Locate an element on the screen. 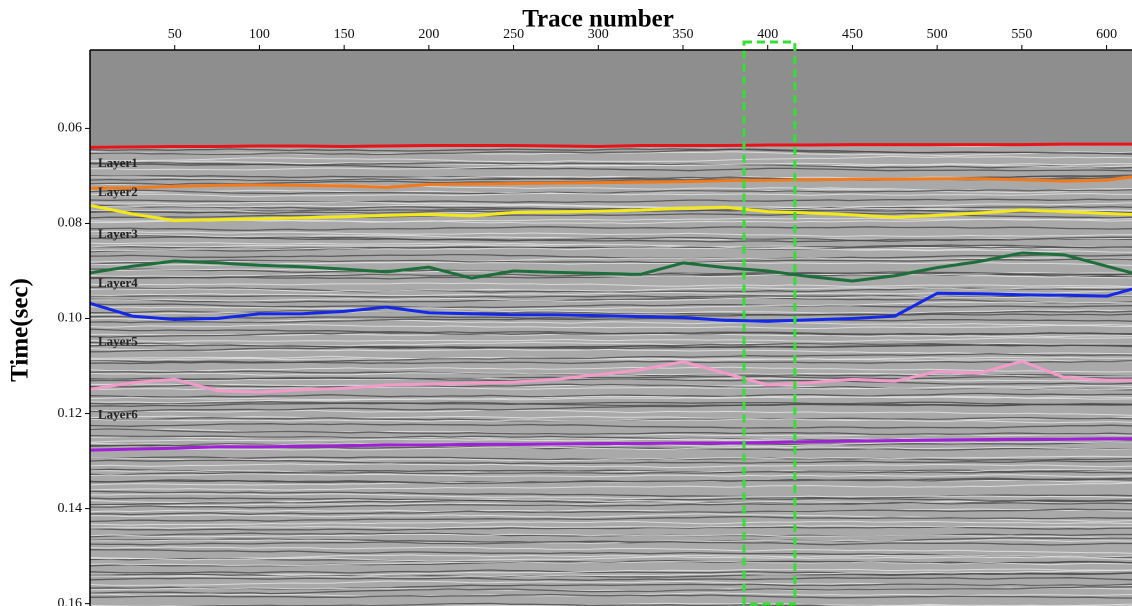 Image resolution: width=1132 pixels, height=606 pixels. x-tick-label: 400 is located at coordinates (767, 34).